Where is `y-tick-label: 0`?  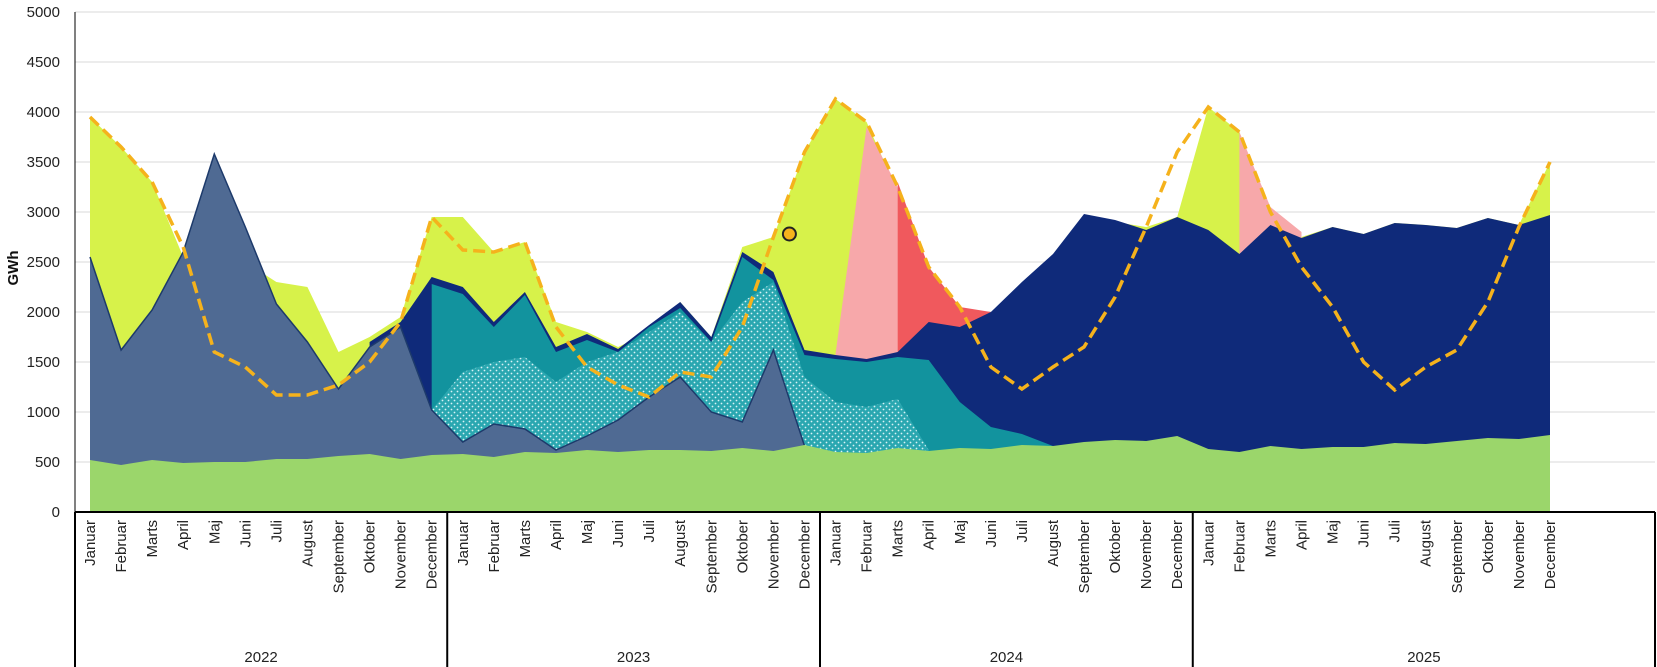 y-tick-label: 0 is located at coordinates (56, 512).